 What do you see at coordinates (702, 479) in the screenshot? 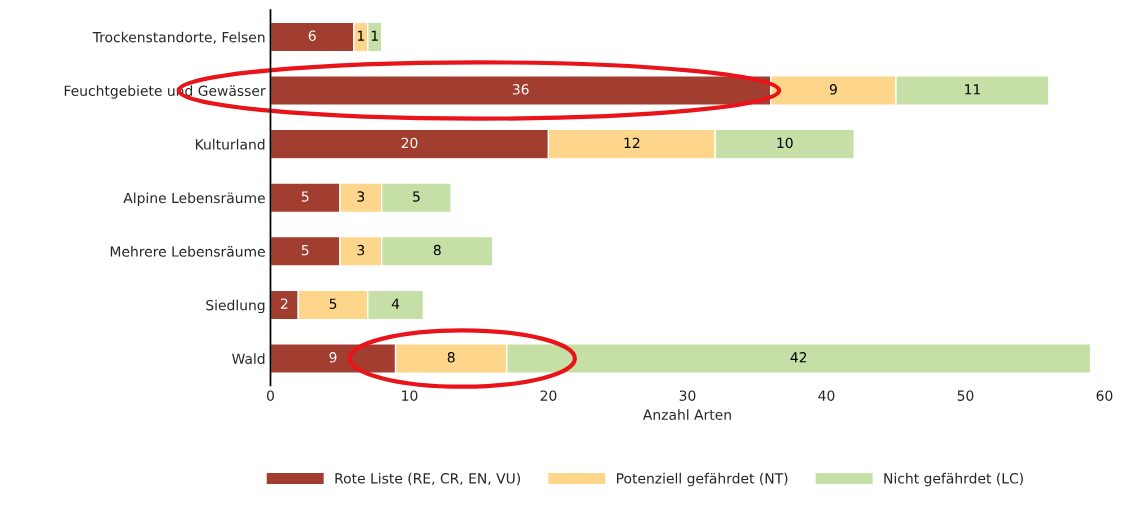
I see `legend-label: Potenziell gefährdet (NT)` at bounding box center [702, 479].